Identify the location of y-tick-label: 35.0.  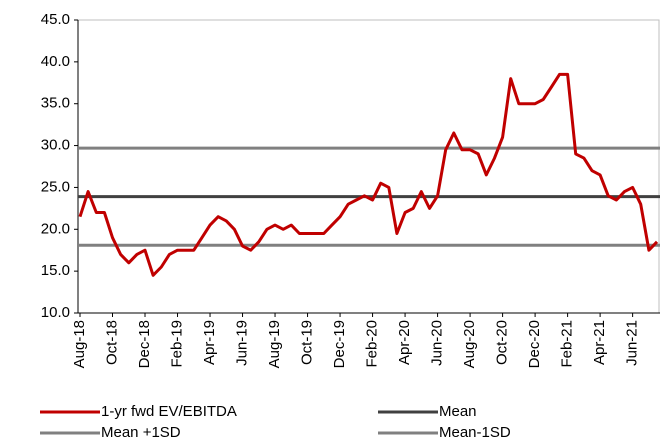
(55, 103).